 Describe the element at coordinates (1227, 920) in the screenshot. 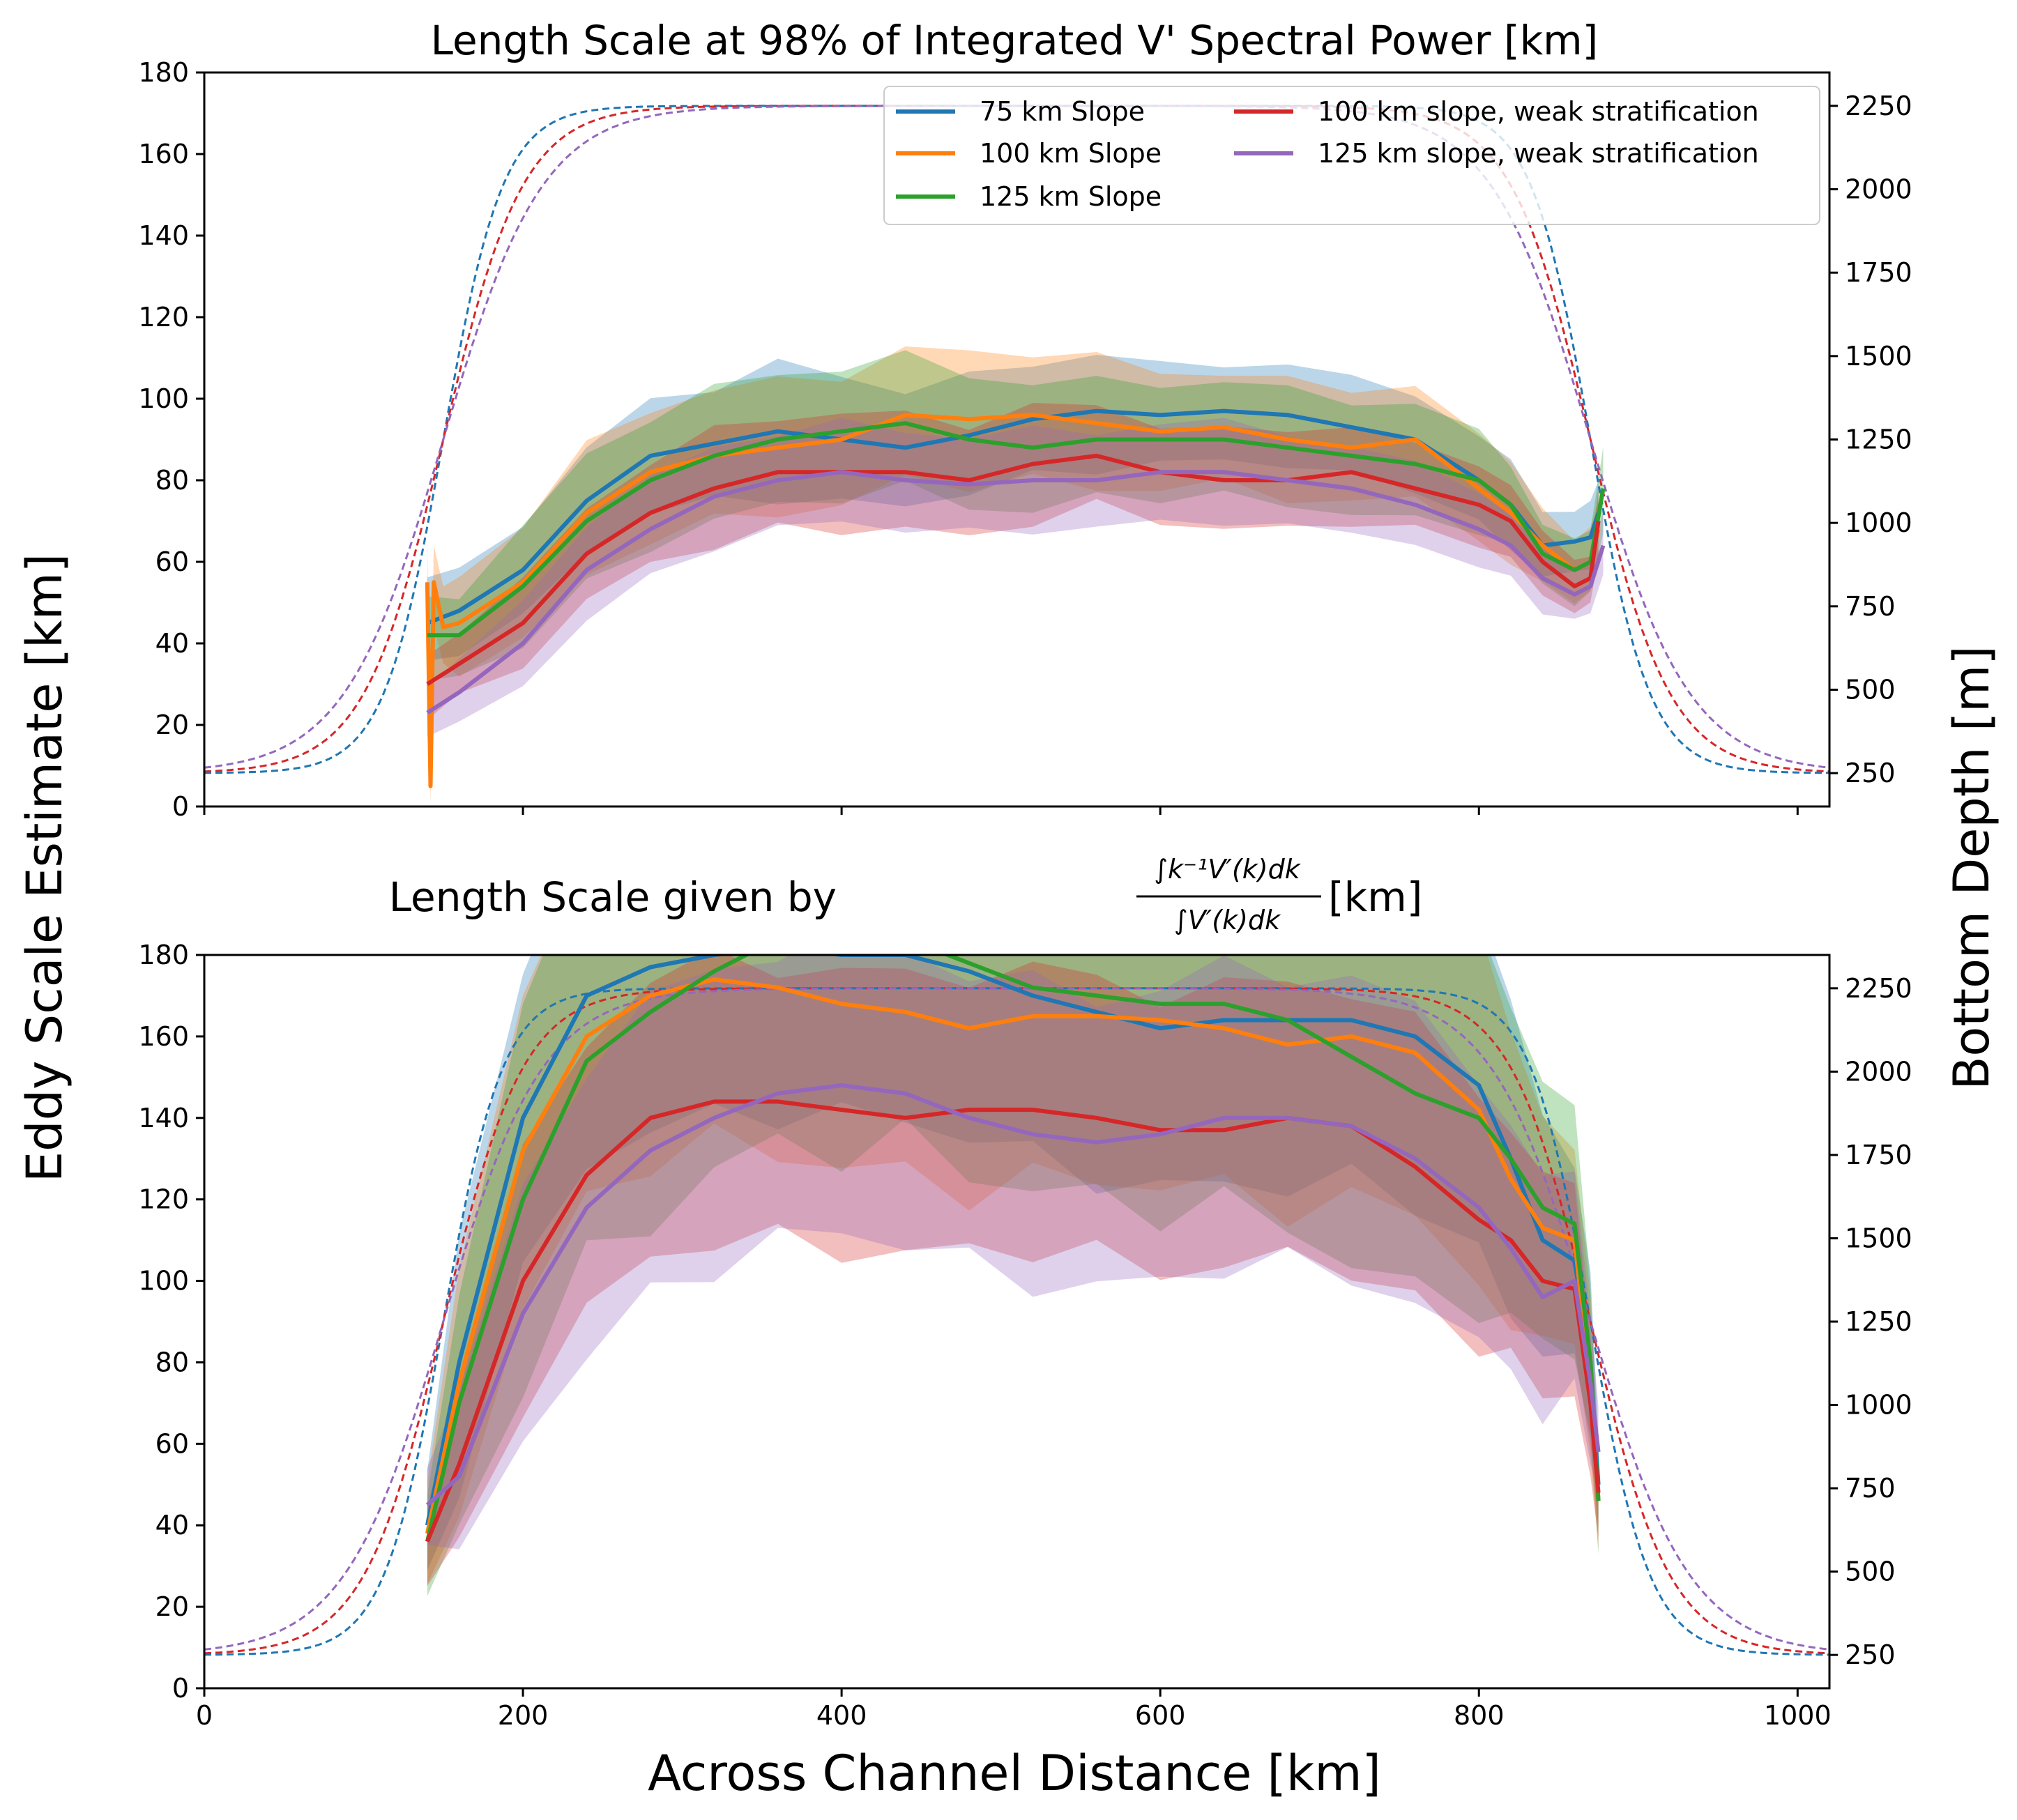

I see `panel-bottom-title-denominator: ∫V′(k)dk` at that location.